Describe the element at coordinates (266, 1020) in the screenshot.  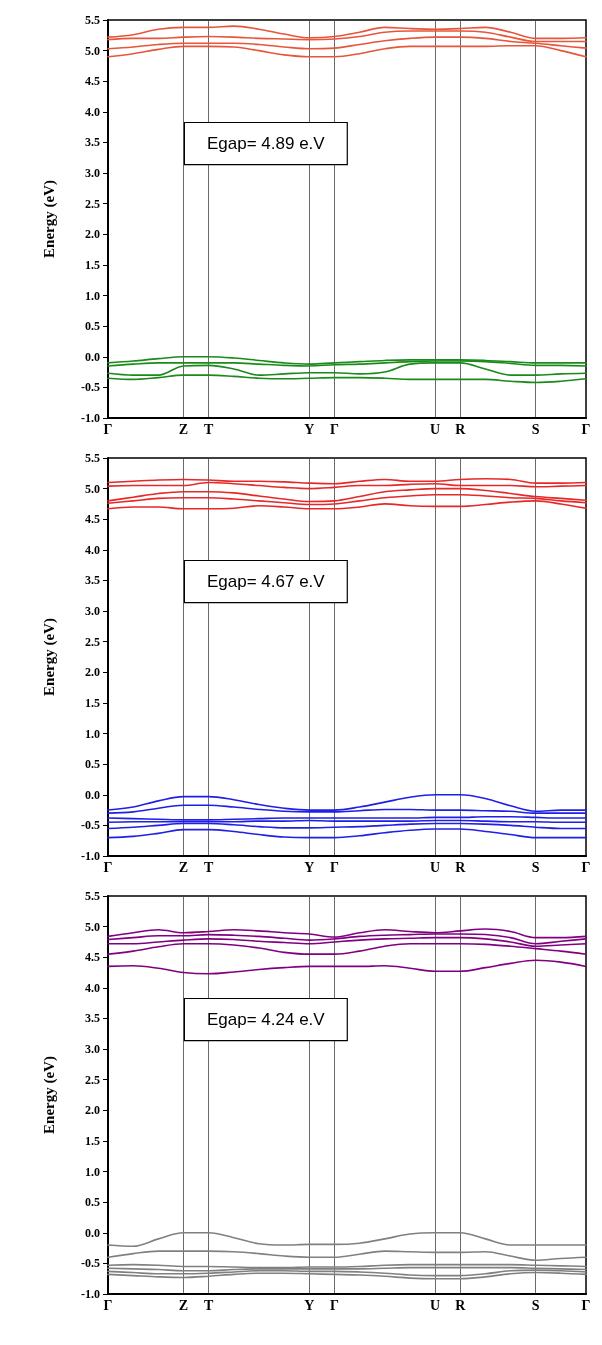
I see `annotation: Egap= 4.24 e.V` at that location.